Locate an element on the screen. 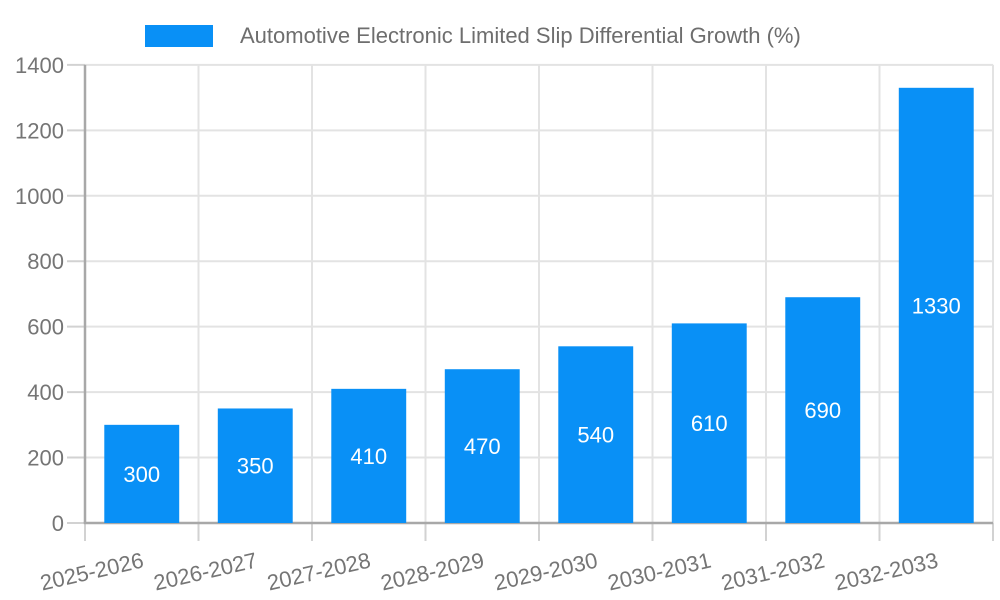 This screenshot has width=1000, height=600. bar-value-label: 540 is located at coordinates (595, 435).